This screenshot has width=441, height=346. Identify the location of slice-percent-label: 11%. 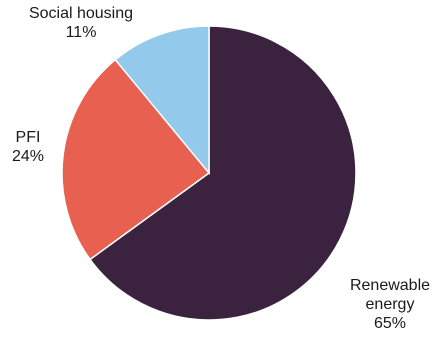
(81, 32).